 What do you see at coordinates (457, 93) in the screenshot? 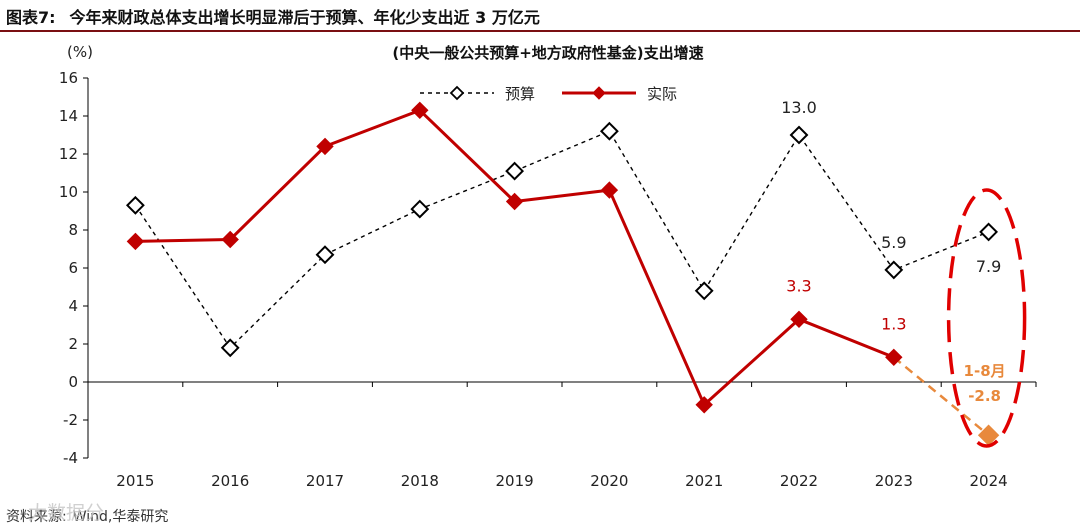
I see `legend-budget-marker` at bounding box center [457, 93].